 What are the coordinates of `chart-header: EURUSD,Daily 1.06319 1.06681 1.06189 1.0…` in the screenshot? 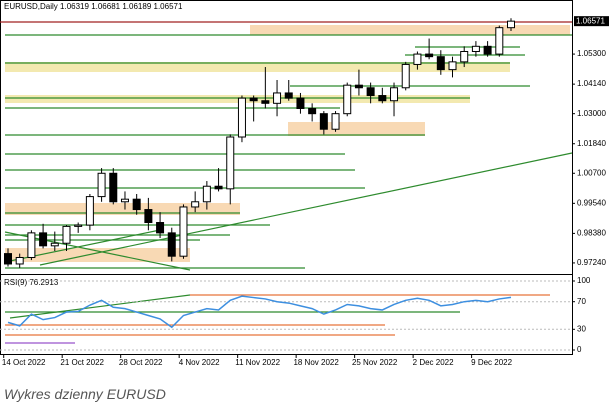 It's located at (93, 6).